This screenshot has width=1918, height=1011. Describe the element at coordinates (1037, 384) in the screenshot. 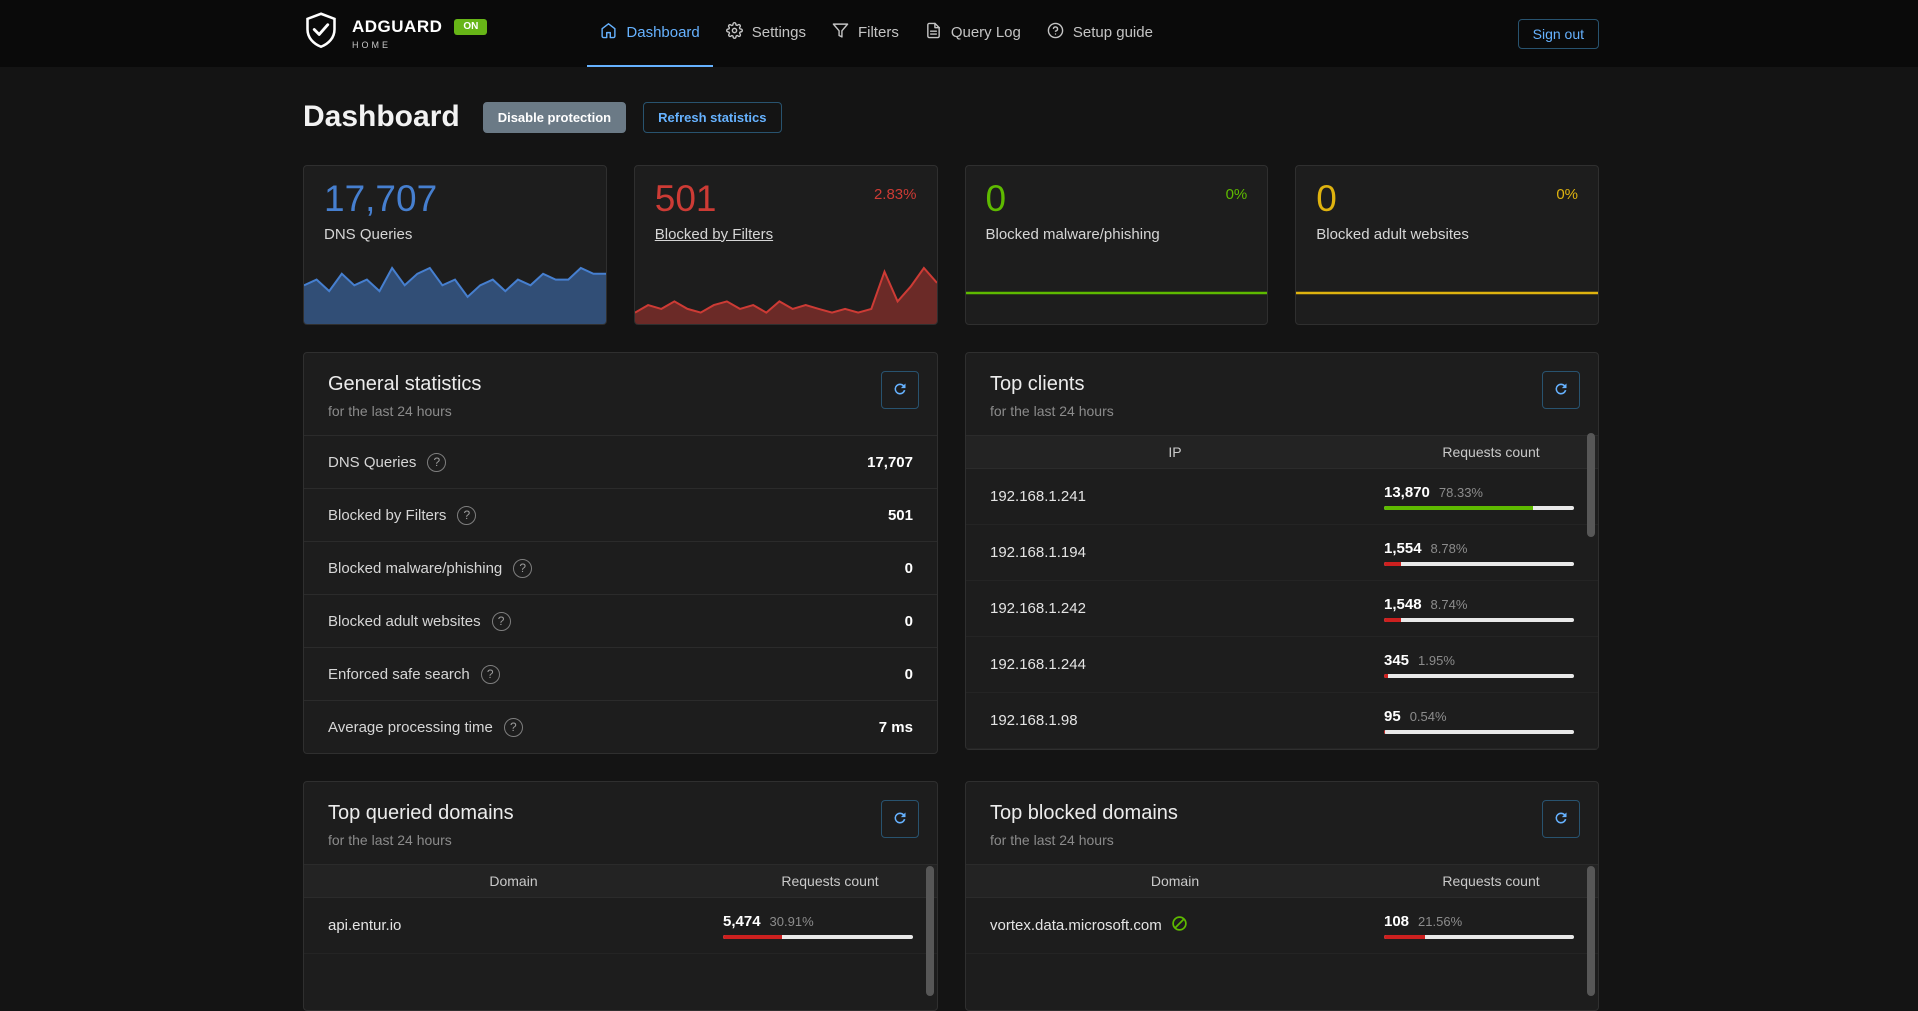

I see `panel-title: Top clients` at that location.